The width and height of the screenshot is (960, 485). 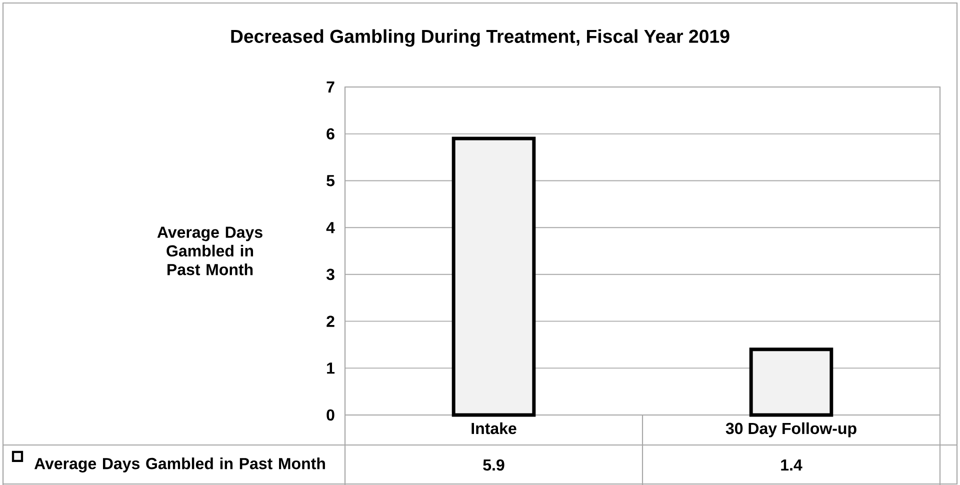 What do you see at coordinates (331, 368) in the screenshot?
I see `y-tick-label: 1` at bounding box center [331, 368].